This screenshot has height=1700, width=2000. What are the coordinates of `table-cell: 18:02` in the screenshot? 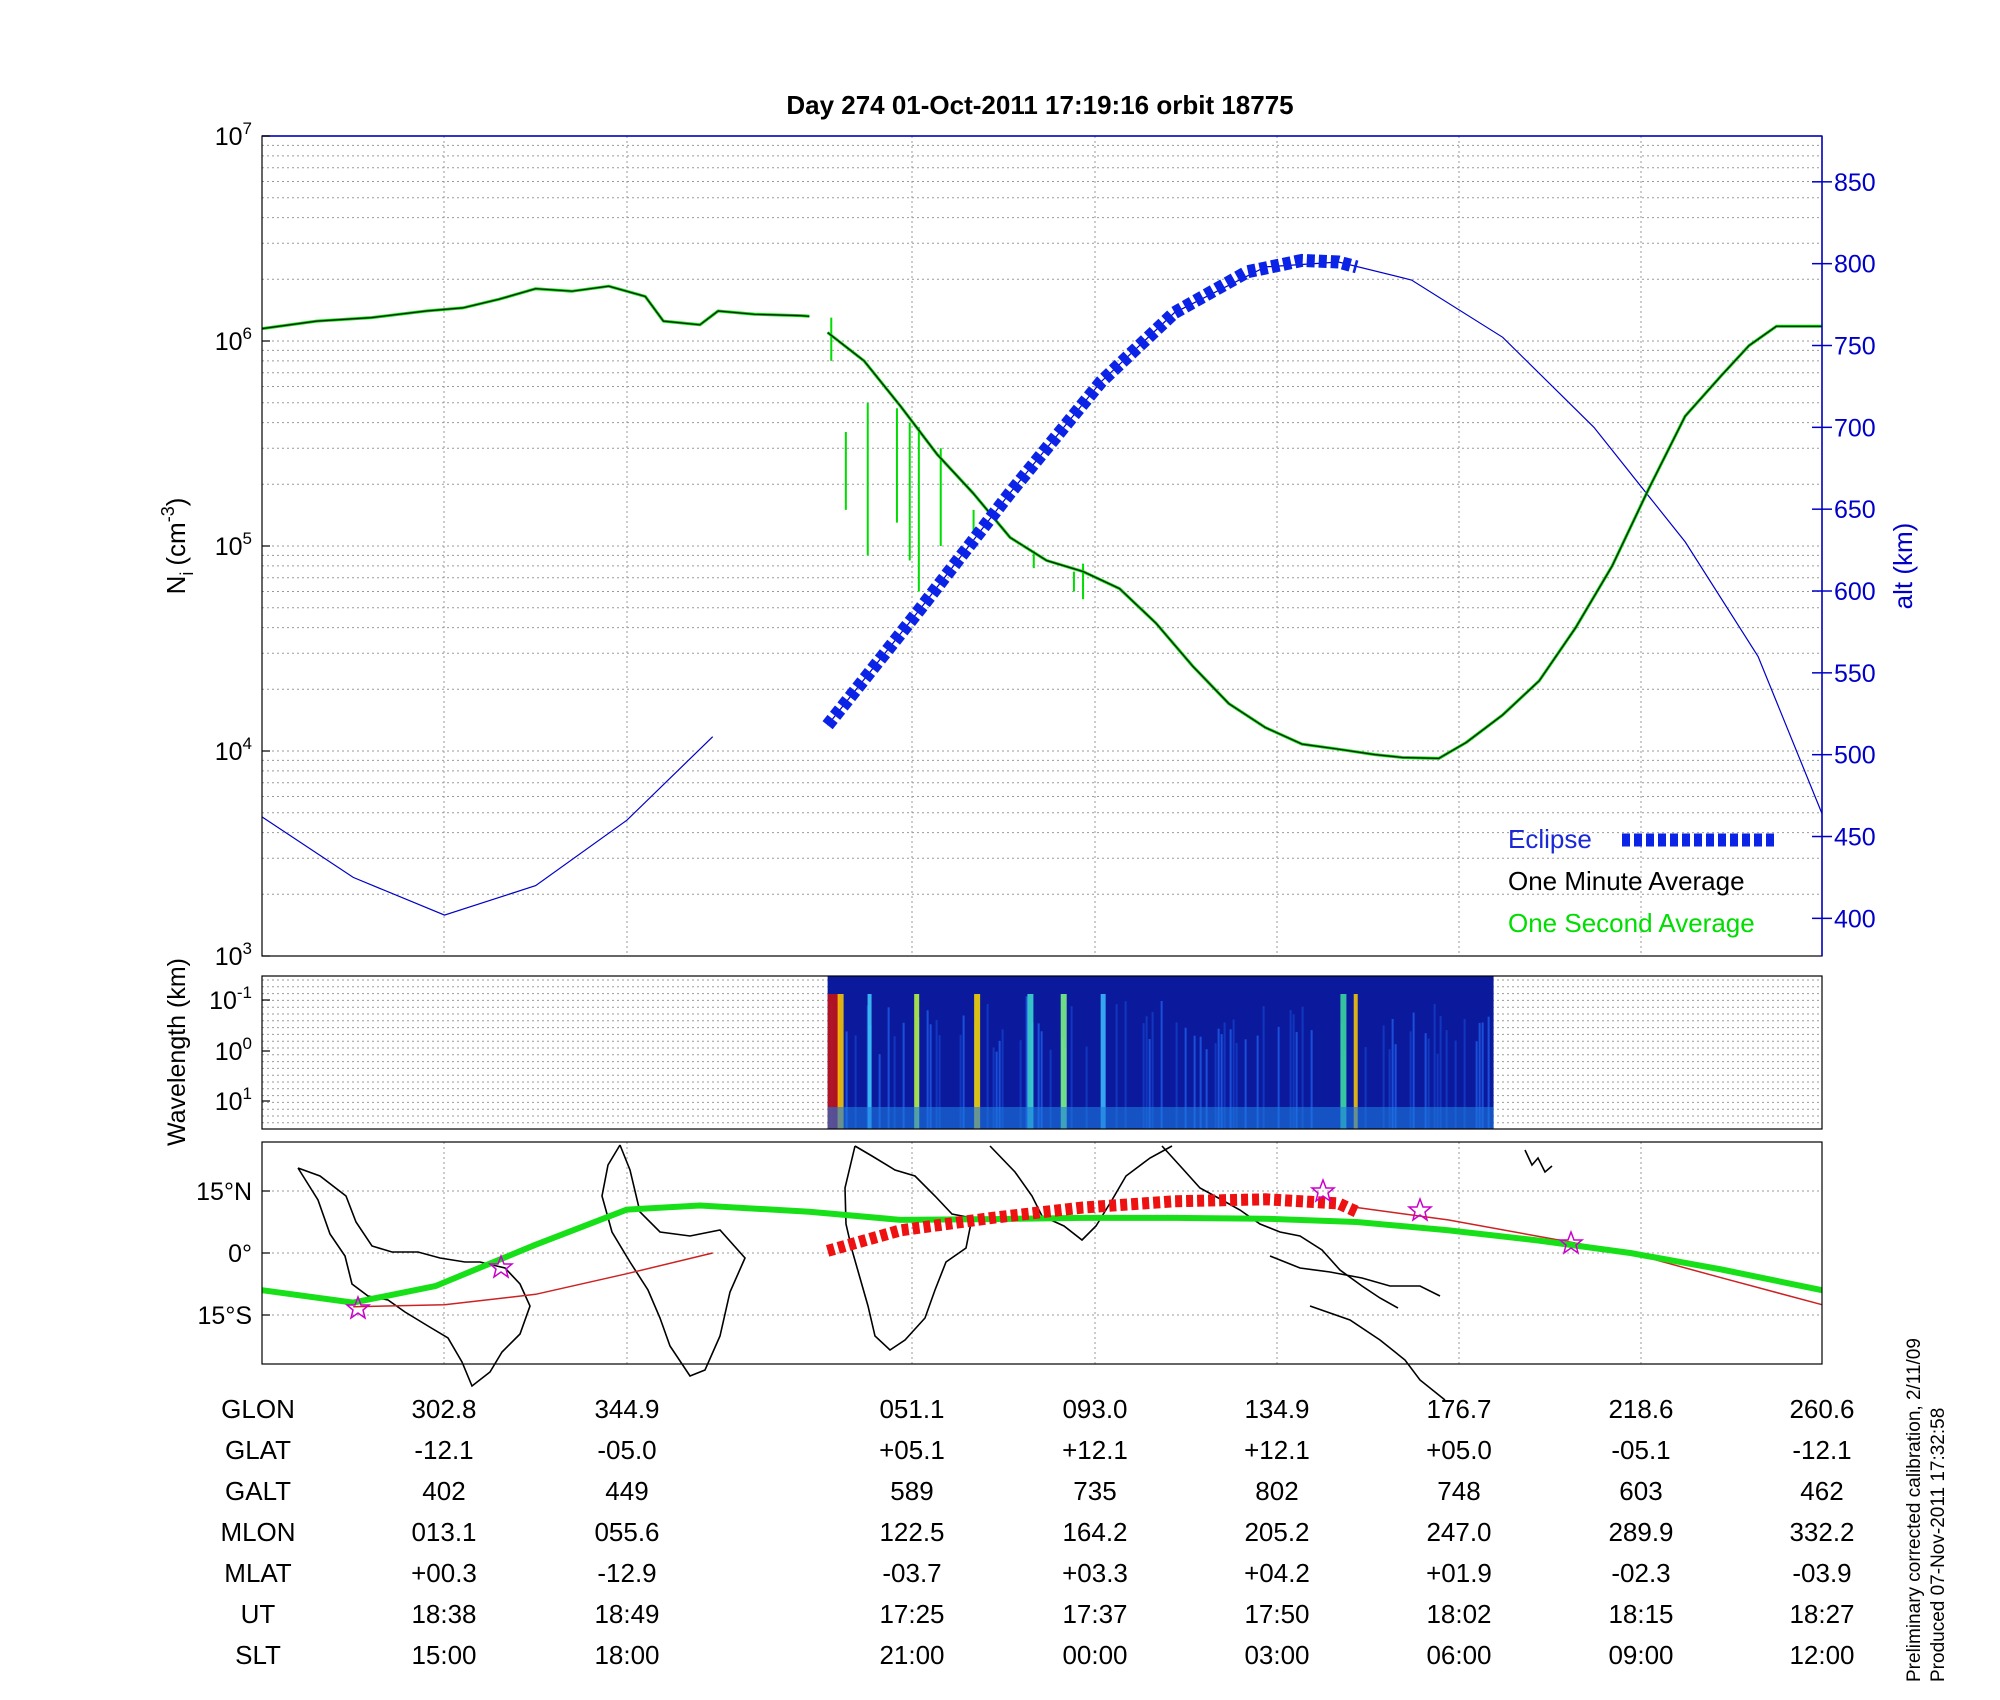 It's located at (1458, 1614).